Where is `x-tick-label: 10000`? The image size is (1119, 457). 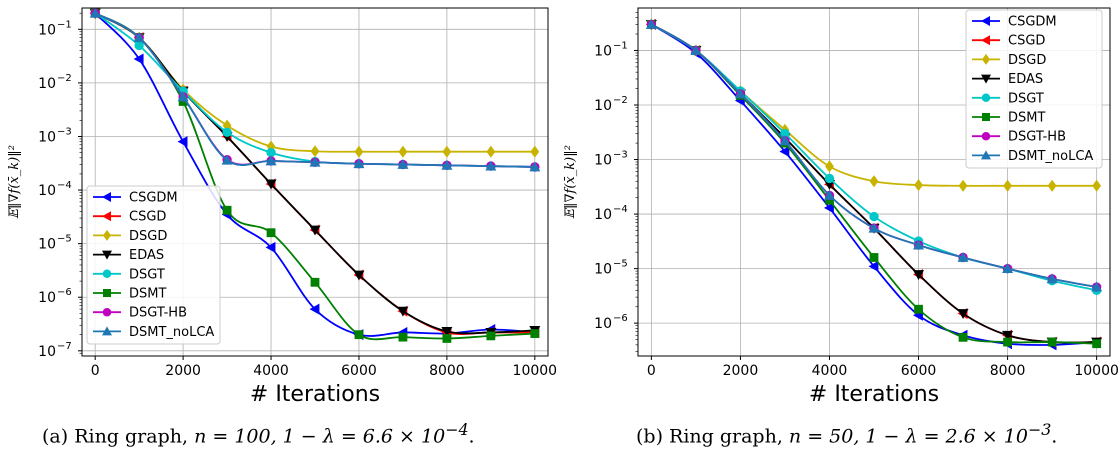 x-tick-label: 10000 is located at coordinates (535, 371).